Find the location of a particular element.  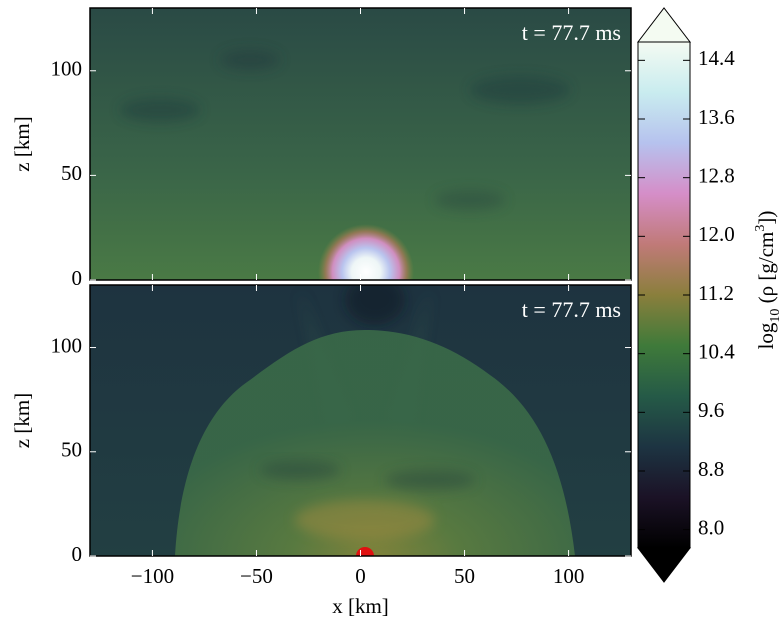

colorbar-tick-label: 8.8 is located at coordinates (711, 469).